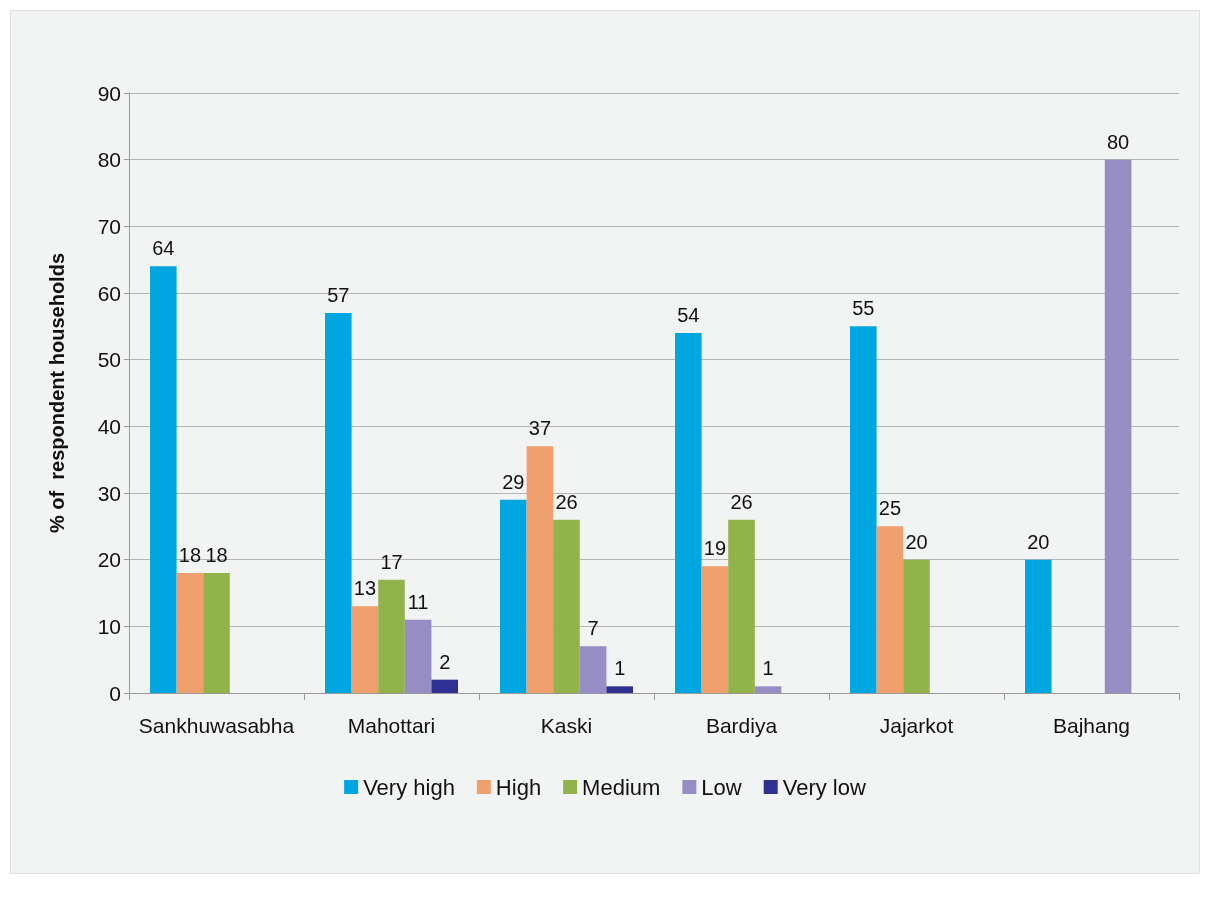  What do you see at coordinates (109, 493) in the screenshot?
I see `y-tick-label: 30` at bounding box center [109, 493].